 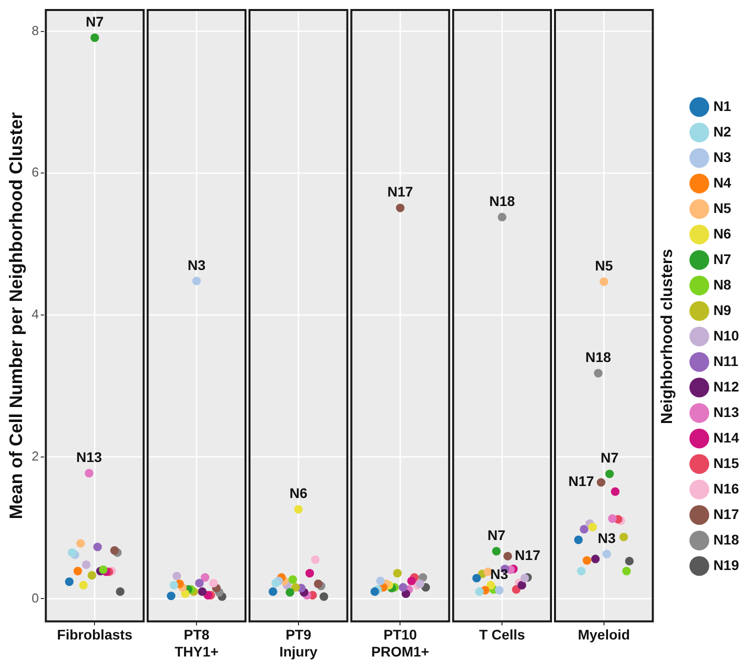 I want to click on legend-label: N5, so click(x=722, y=208).